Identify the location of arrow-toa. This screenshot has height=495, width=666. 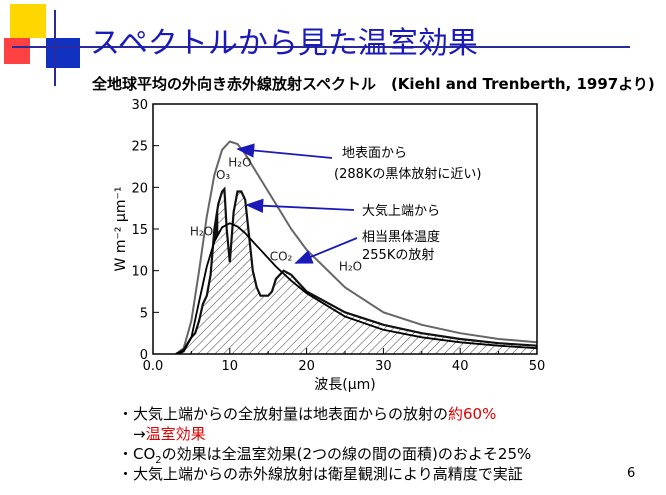
(300, 205).